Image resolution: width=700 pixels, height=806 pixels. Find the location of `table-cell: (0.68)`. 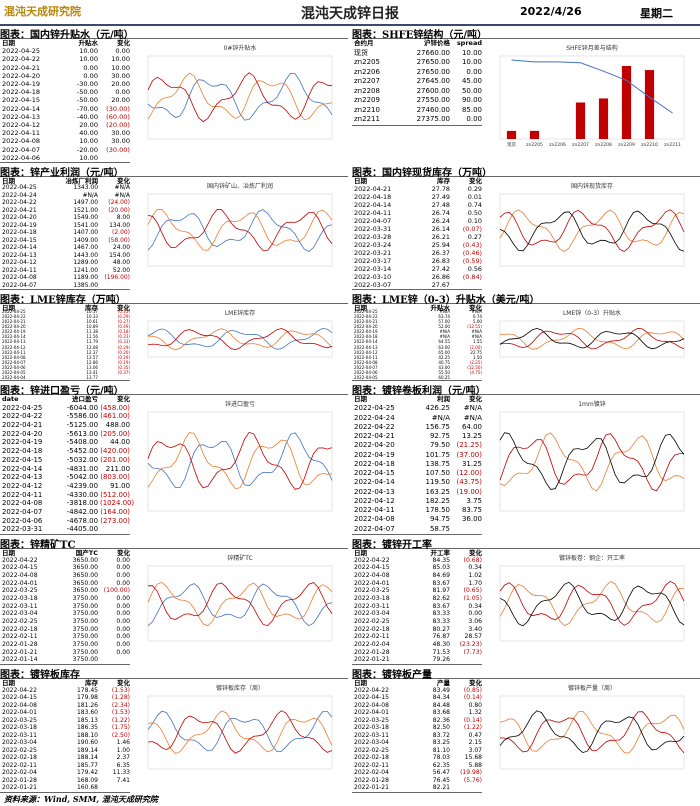

table-cell: (0.68) is located at coordinates (472, 560).